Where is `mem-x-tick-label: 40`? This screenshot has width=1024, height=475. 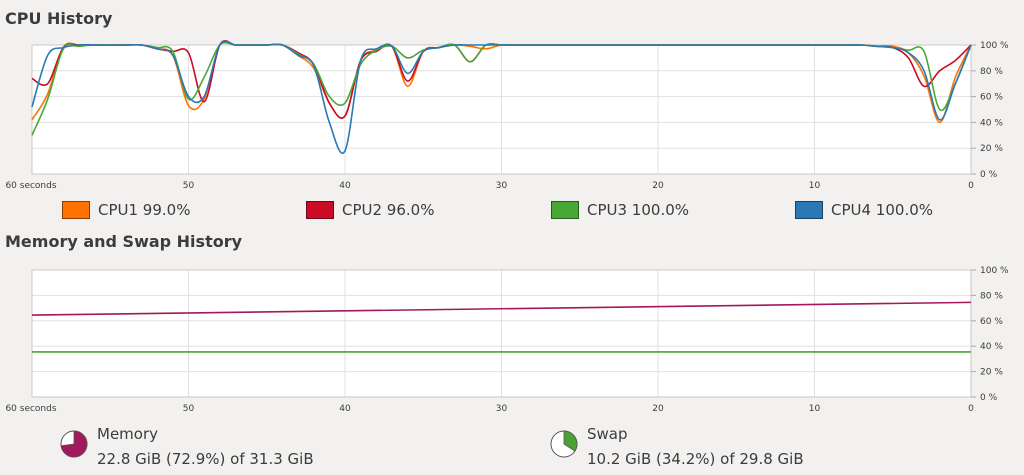 mem-x-tick-label: 40 is located at coordinates (345, 409).